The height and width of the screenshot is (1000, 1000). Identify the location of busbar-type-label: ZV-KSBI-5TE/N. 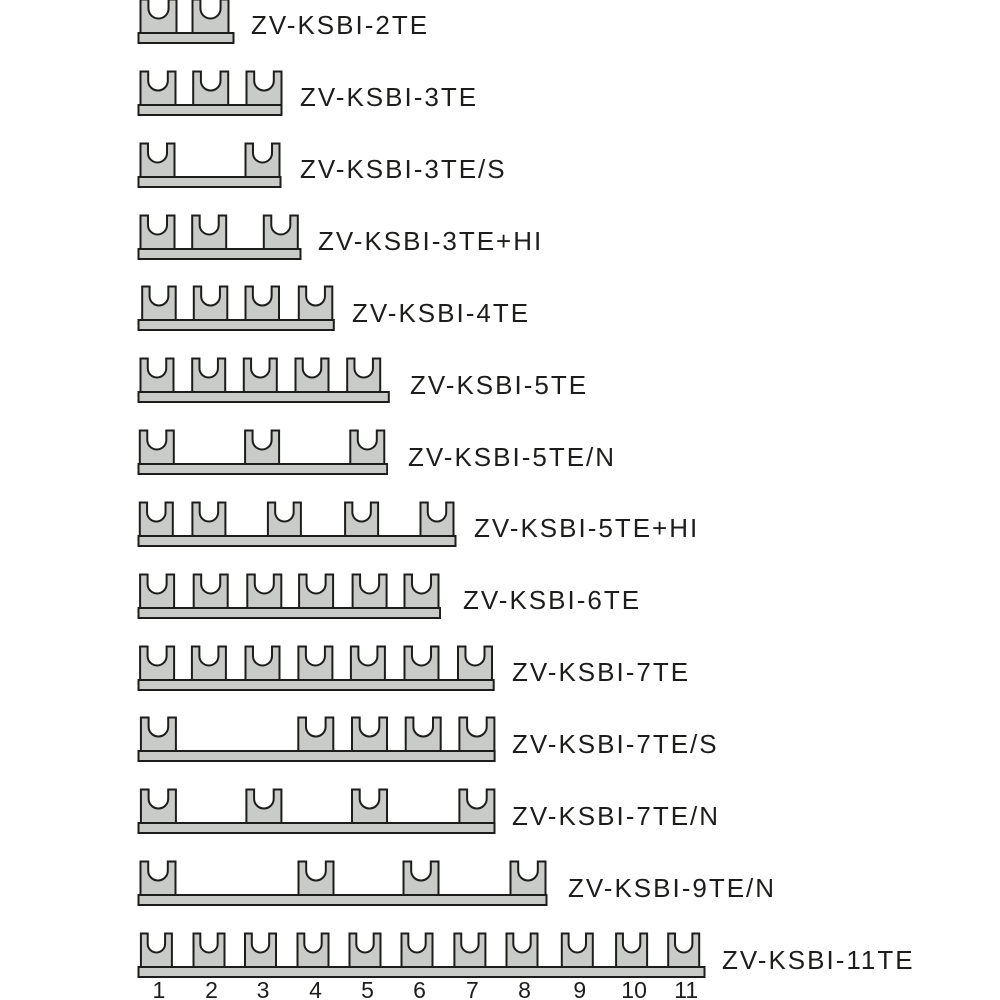
(512, 456).